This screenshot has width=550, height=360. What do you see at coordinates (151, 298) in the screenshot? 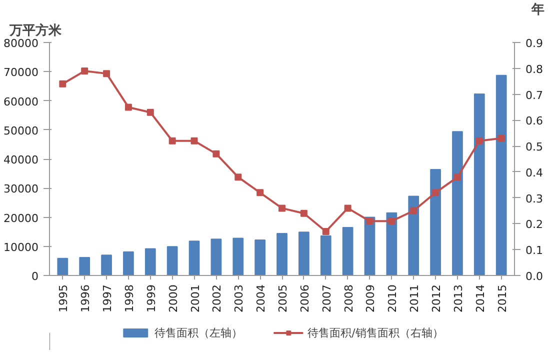
I see `x-tick-label: 1999` at bounding box center [151, 298].